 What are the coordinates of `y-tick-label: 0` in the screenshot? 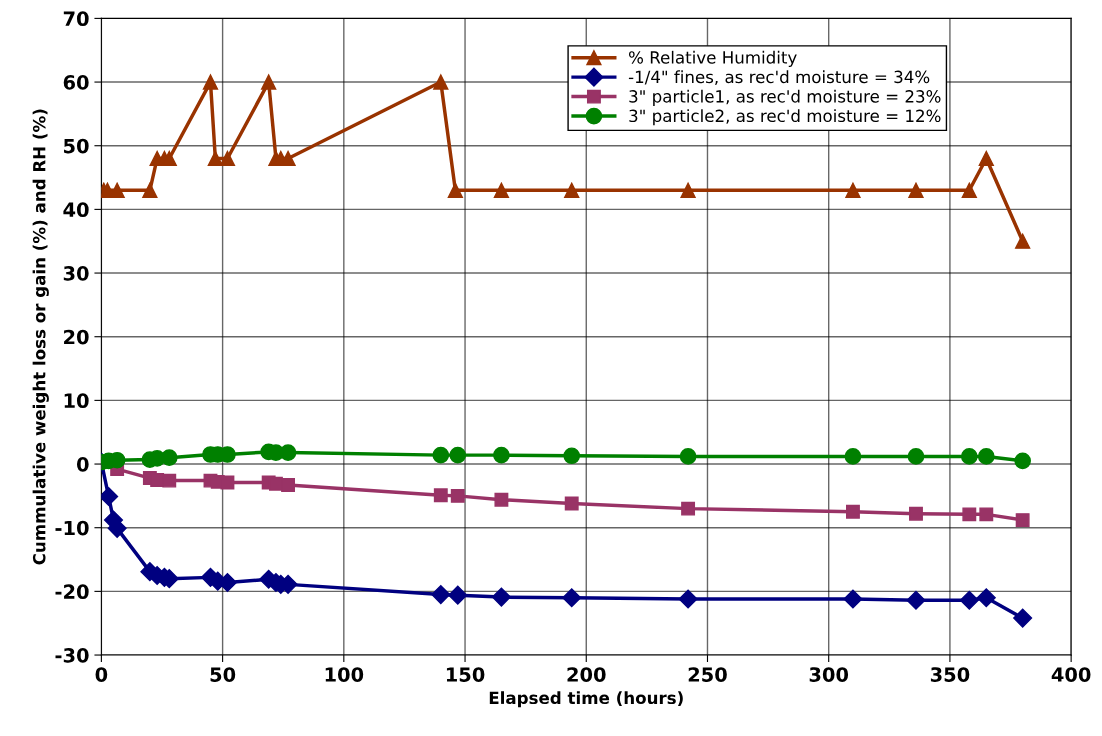 It's located at (82, 464).